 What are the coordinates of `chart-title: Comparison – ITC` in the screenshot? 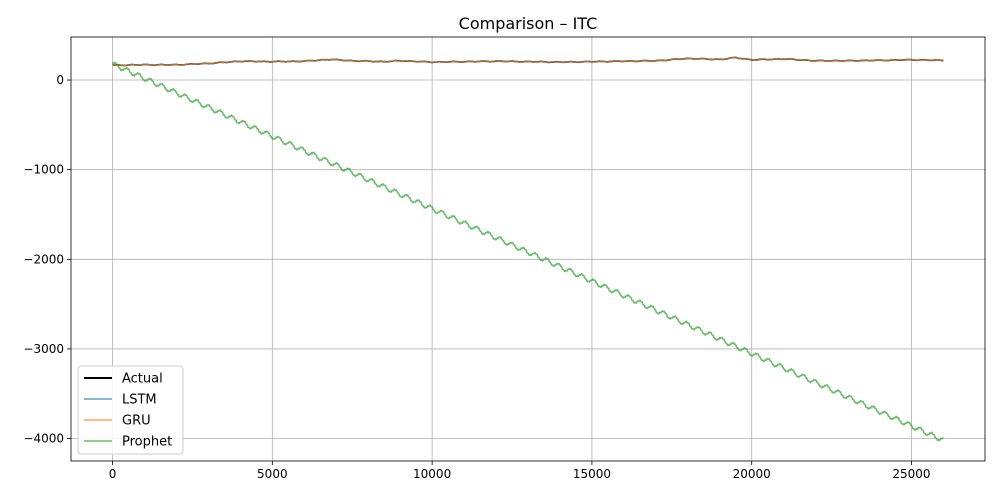 It's located at (528, 23).